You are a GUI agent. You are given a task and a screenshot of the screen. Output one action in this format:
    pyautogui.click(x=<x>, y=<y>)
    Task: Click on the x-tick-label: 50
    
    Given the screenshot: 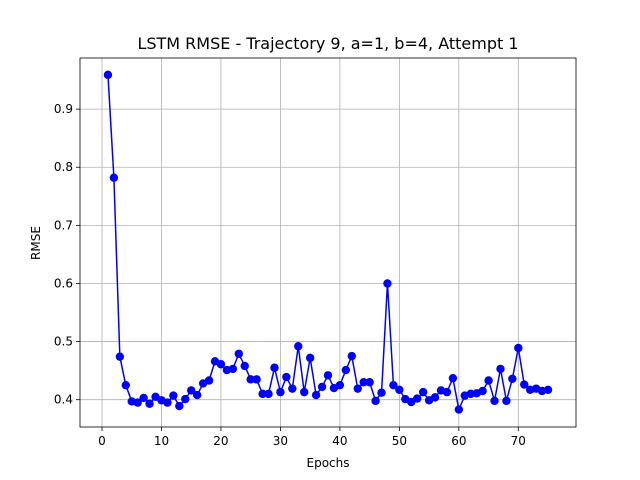 What is the action you would take?
    pyautogui.click(x=399, y=441)
    